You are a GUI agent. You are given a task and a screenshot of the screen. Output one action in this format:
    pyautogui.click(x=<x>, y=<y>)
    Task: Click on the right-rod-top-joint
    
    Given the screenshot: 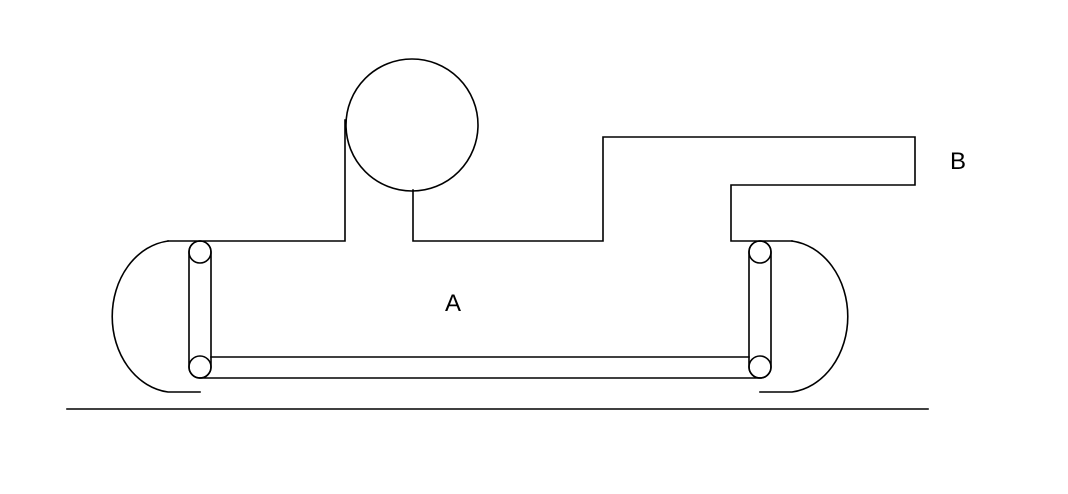 What is the action you would take?
    pyautogui.click(x=760, y=252)
    